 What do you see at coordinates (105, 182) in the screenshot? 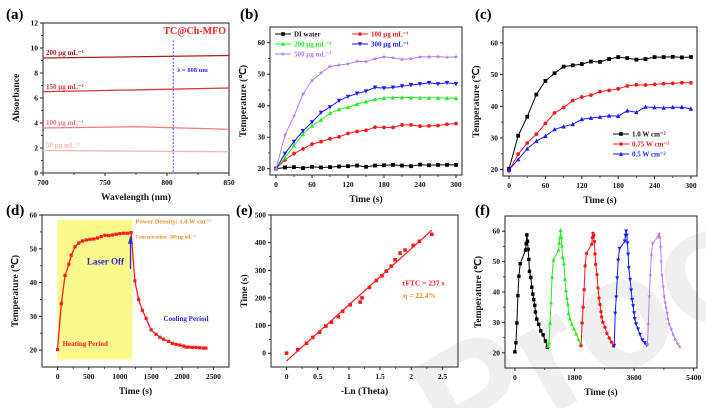
I see `x-tick-label: 750` at bounding box center [105, 182].